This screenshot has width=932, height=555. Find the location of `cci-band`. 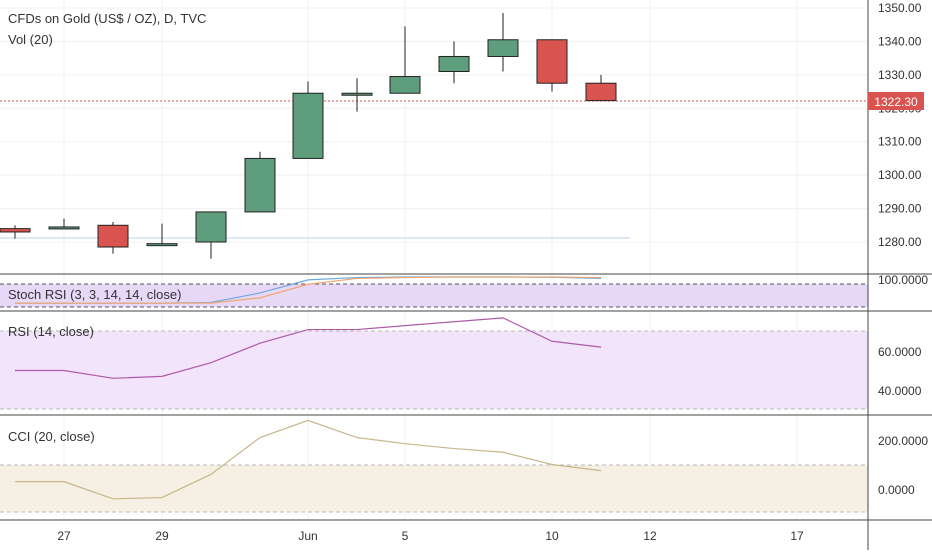

cci-band is located at coordinates (434, 488).